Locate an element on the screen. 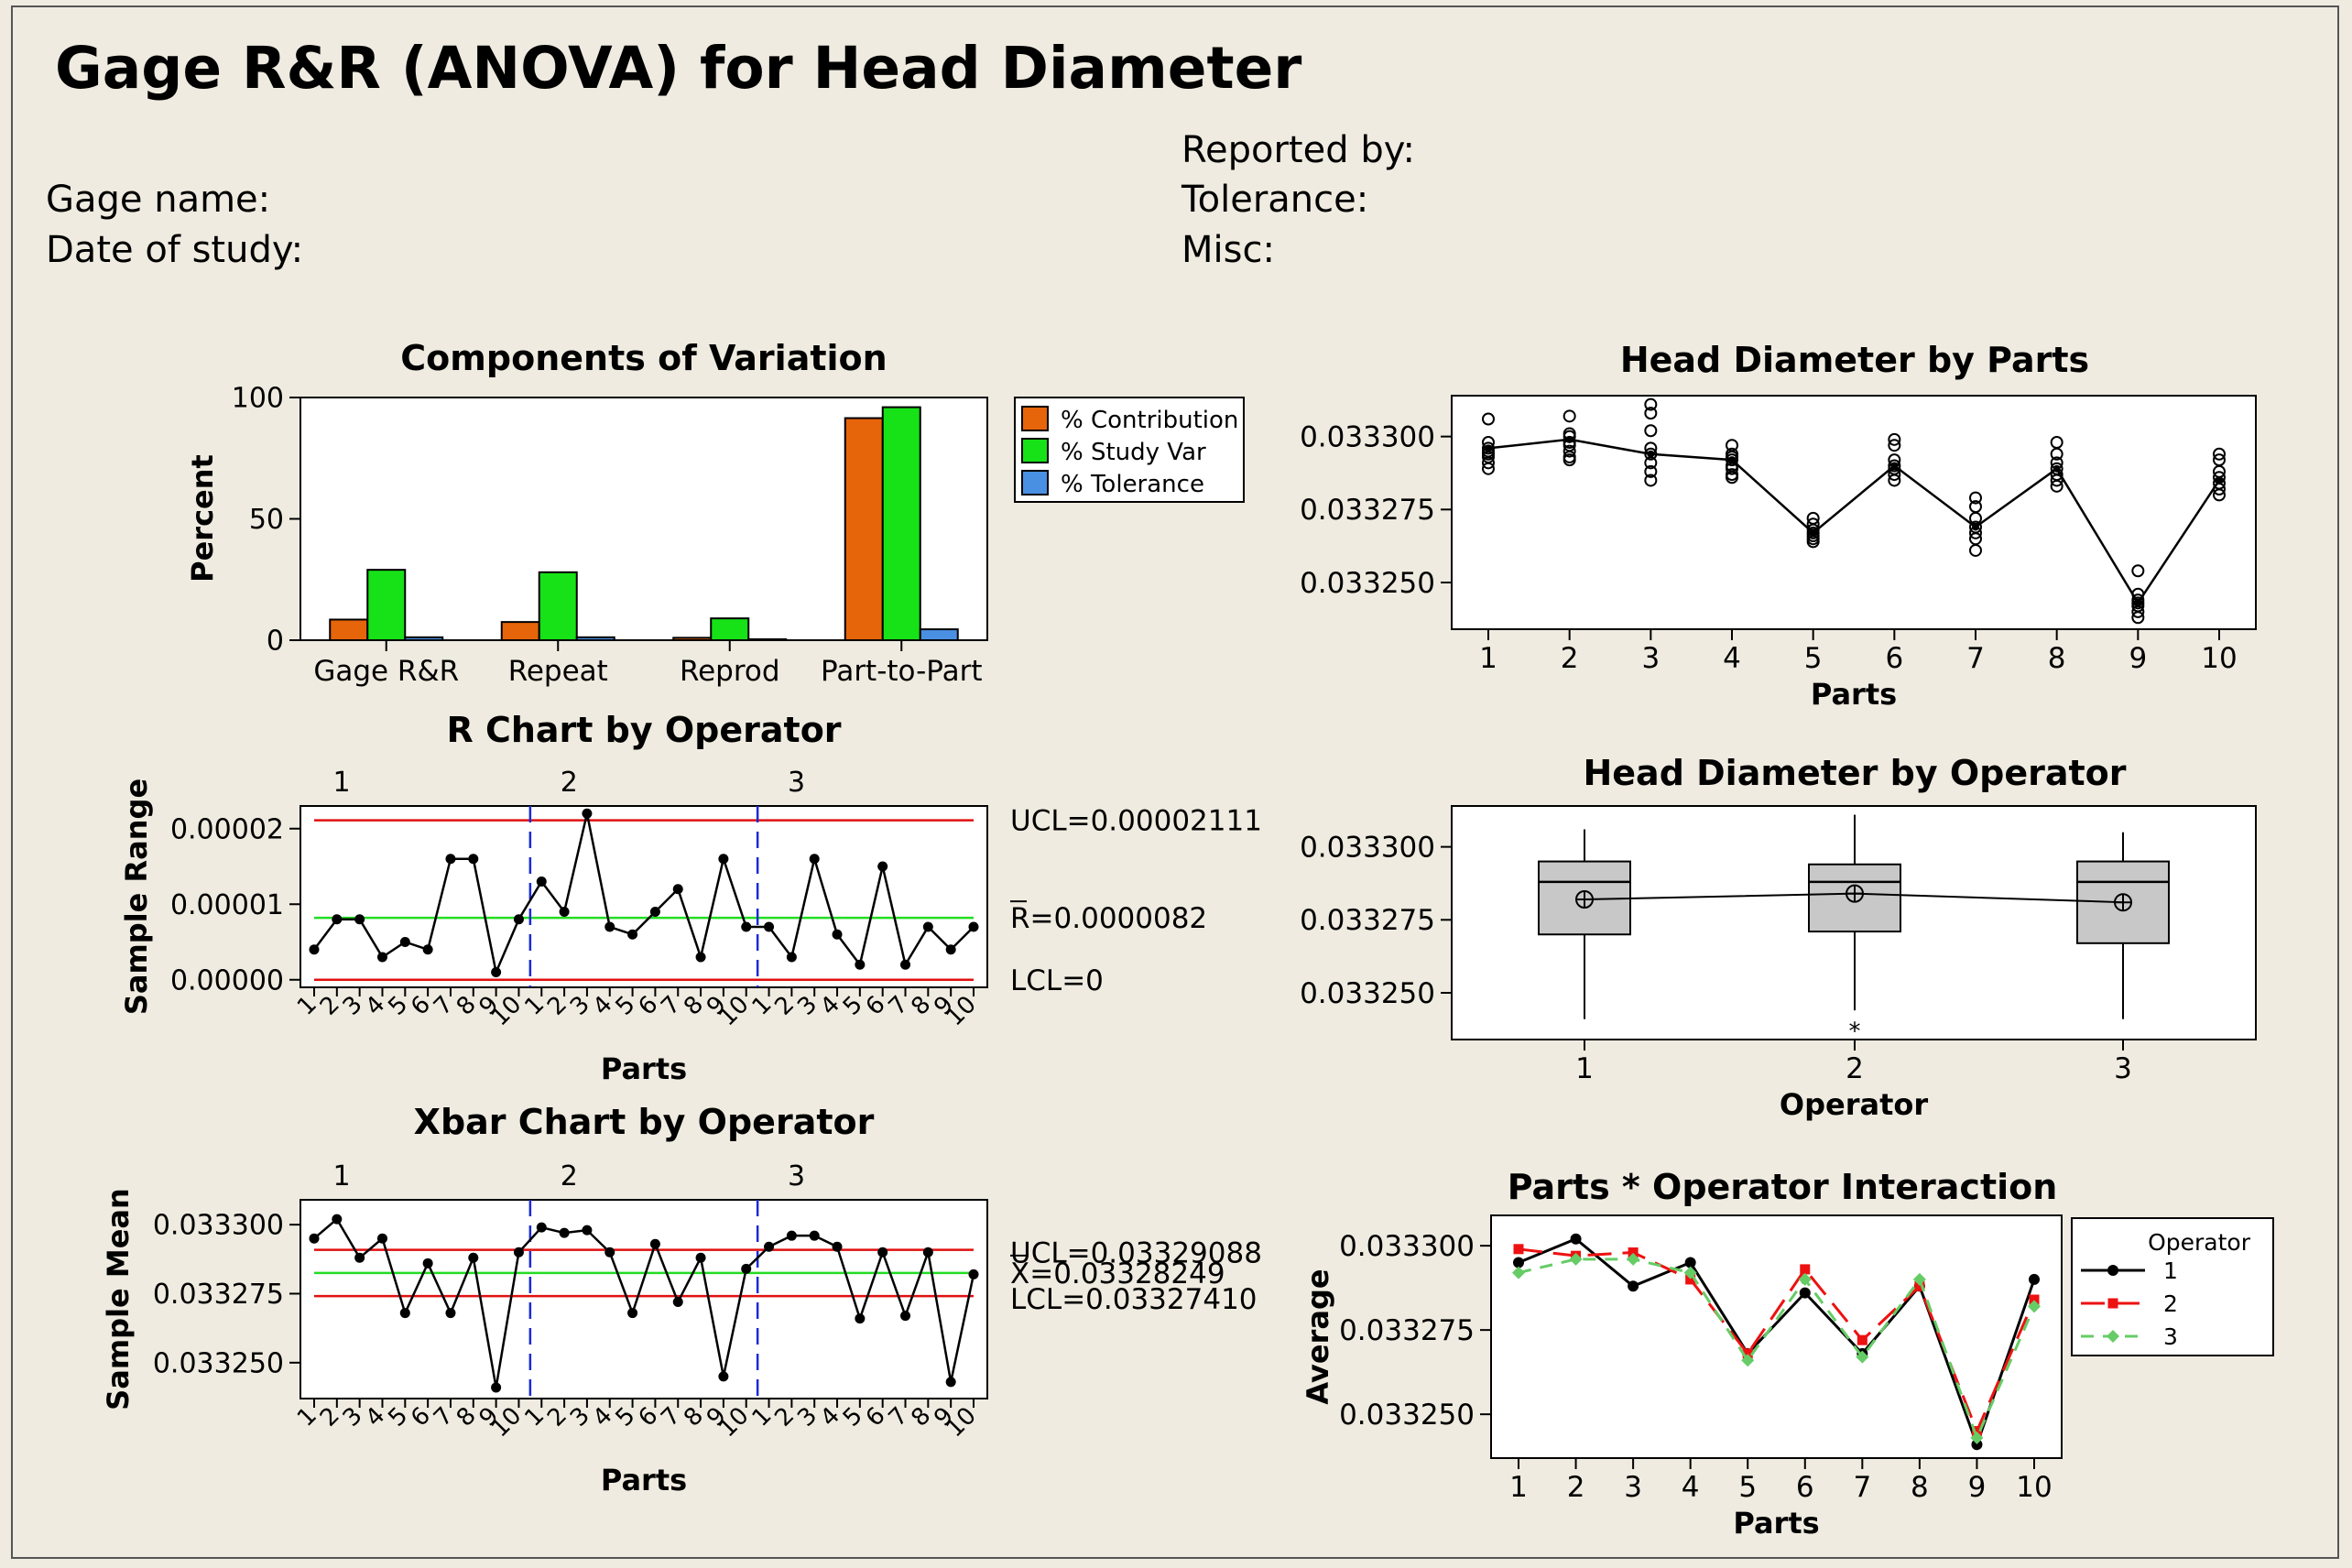 This screenshot has width=2352, height=1568. interaction-xtick-label: 2 is located at coordinates (1576, 1487).